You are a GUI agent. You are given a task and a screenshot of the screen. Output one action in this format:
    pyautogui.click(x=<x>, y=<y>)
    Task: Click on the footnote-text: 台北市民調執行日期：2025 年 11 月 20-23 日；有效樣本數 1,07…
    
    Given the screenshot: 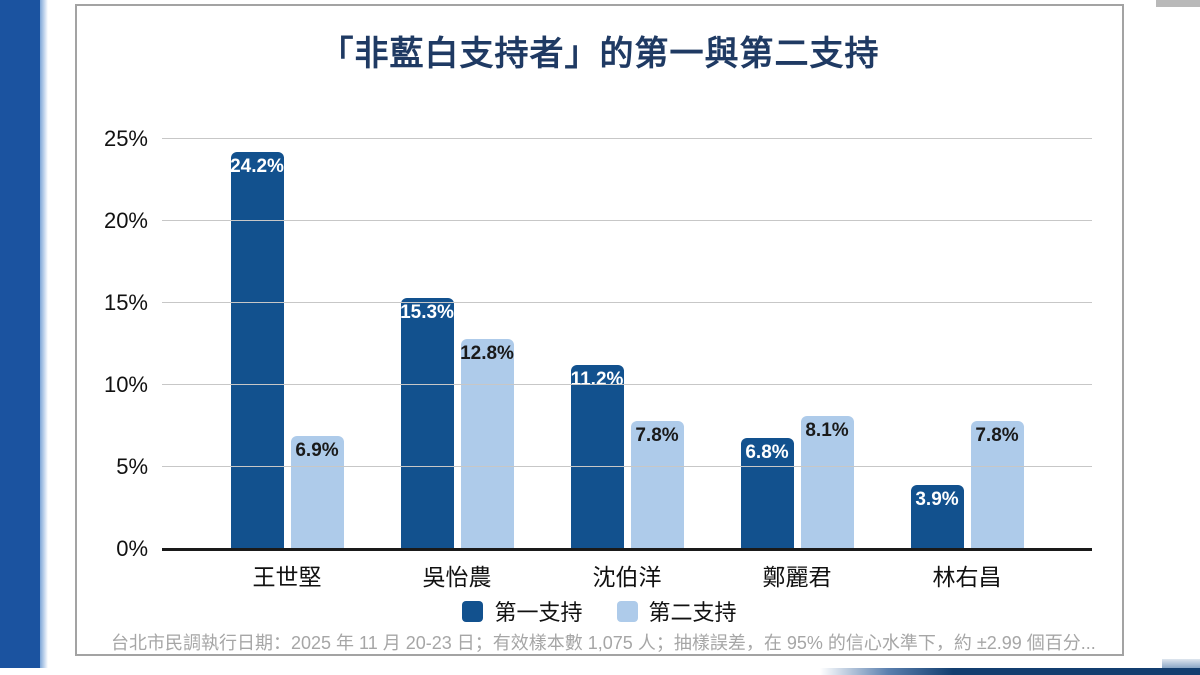 What is the action you would take?
    pyautogui.click(x=603, y=643)
    